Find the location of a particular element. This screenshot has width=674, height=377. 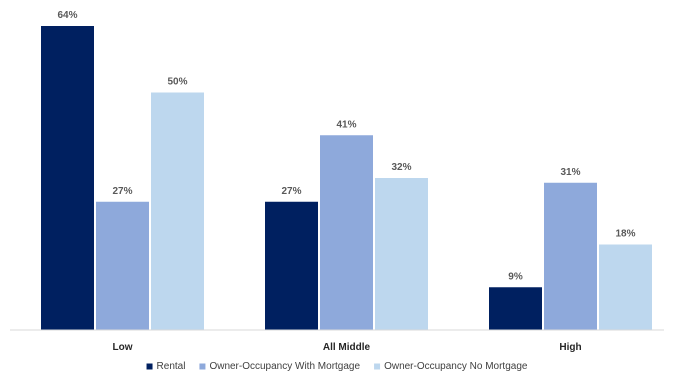

value-label-low-owner-occupancy-with-mortgage: 27% is located at coordinates (122, 191).